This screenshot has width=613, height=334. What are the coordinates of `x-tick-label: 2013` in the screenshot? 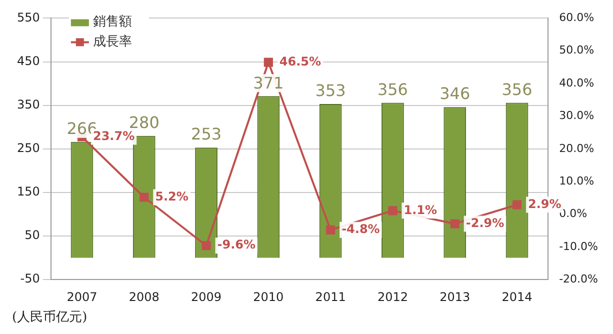 It's located at (455, 297).